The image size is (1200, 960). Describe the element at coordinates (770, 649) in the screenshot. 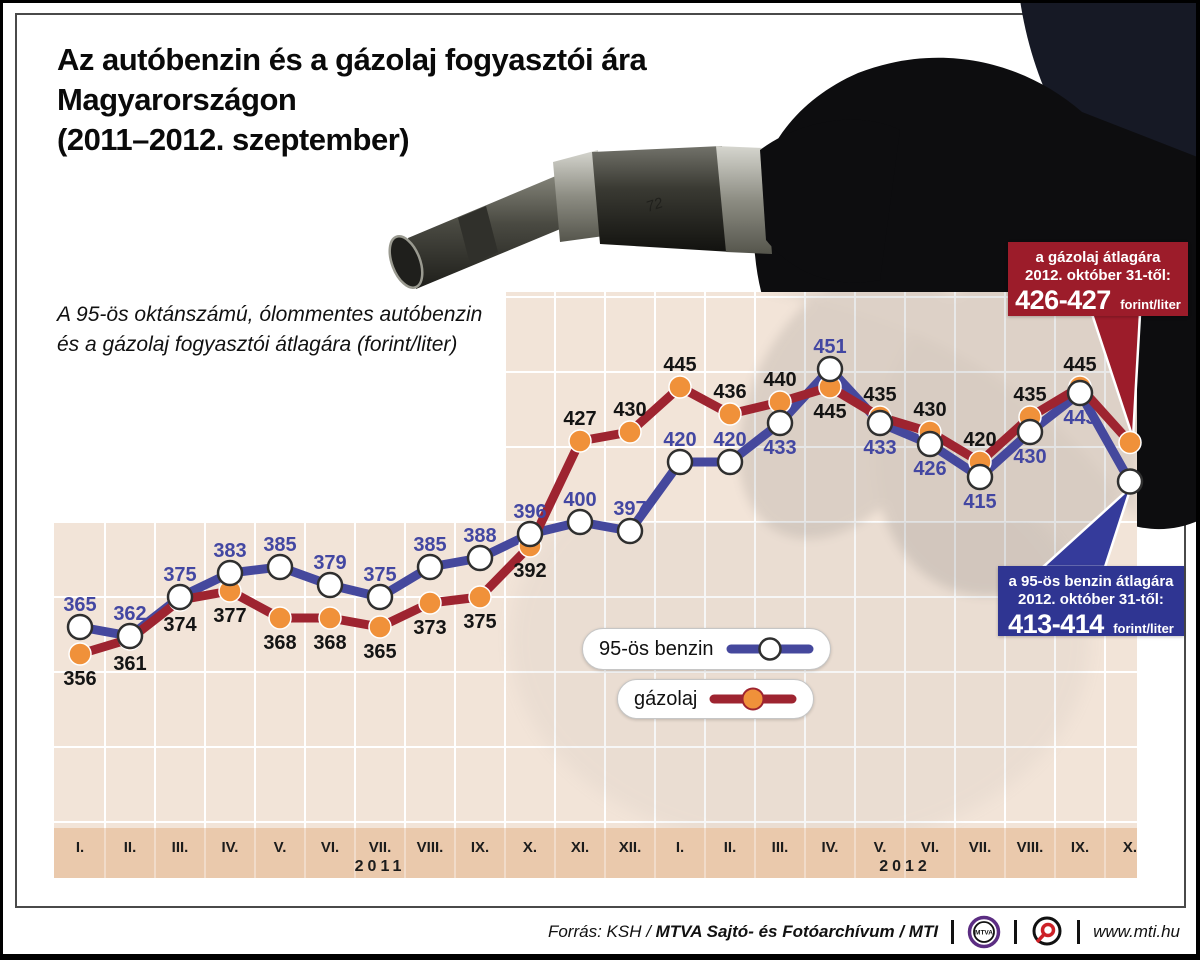

I see `legend-sample-benzin-line` at that location.